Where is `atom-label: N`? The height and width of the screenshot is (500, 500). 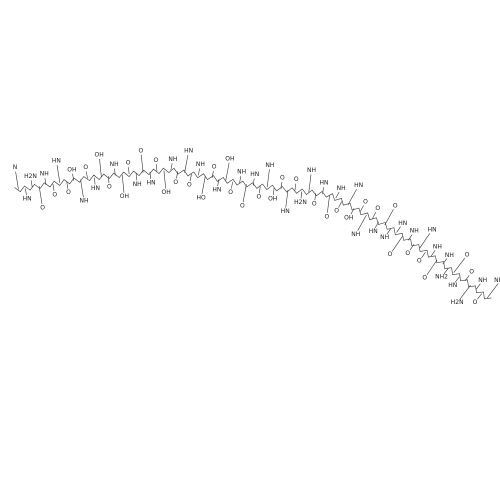 atom-label: N is located at coordinates (15, 167).